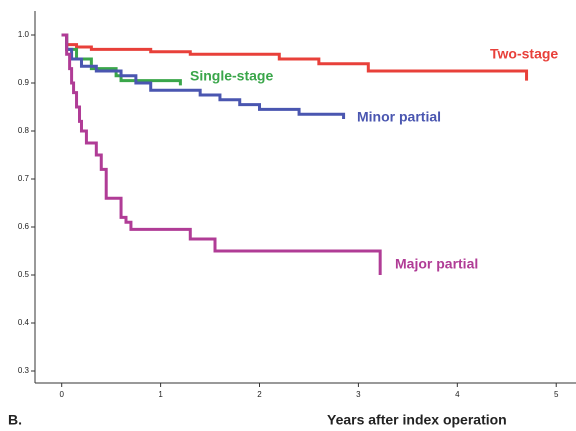 The width and height of the screenshot is (576, 431). I want to click on x-tick-label: 4, so click(457, 394).